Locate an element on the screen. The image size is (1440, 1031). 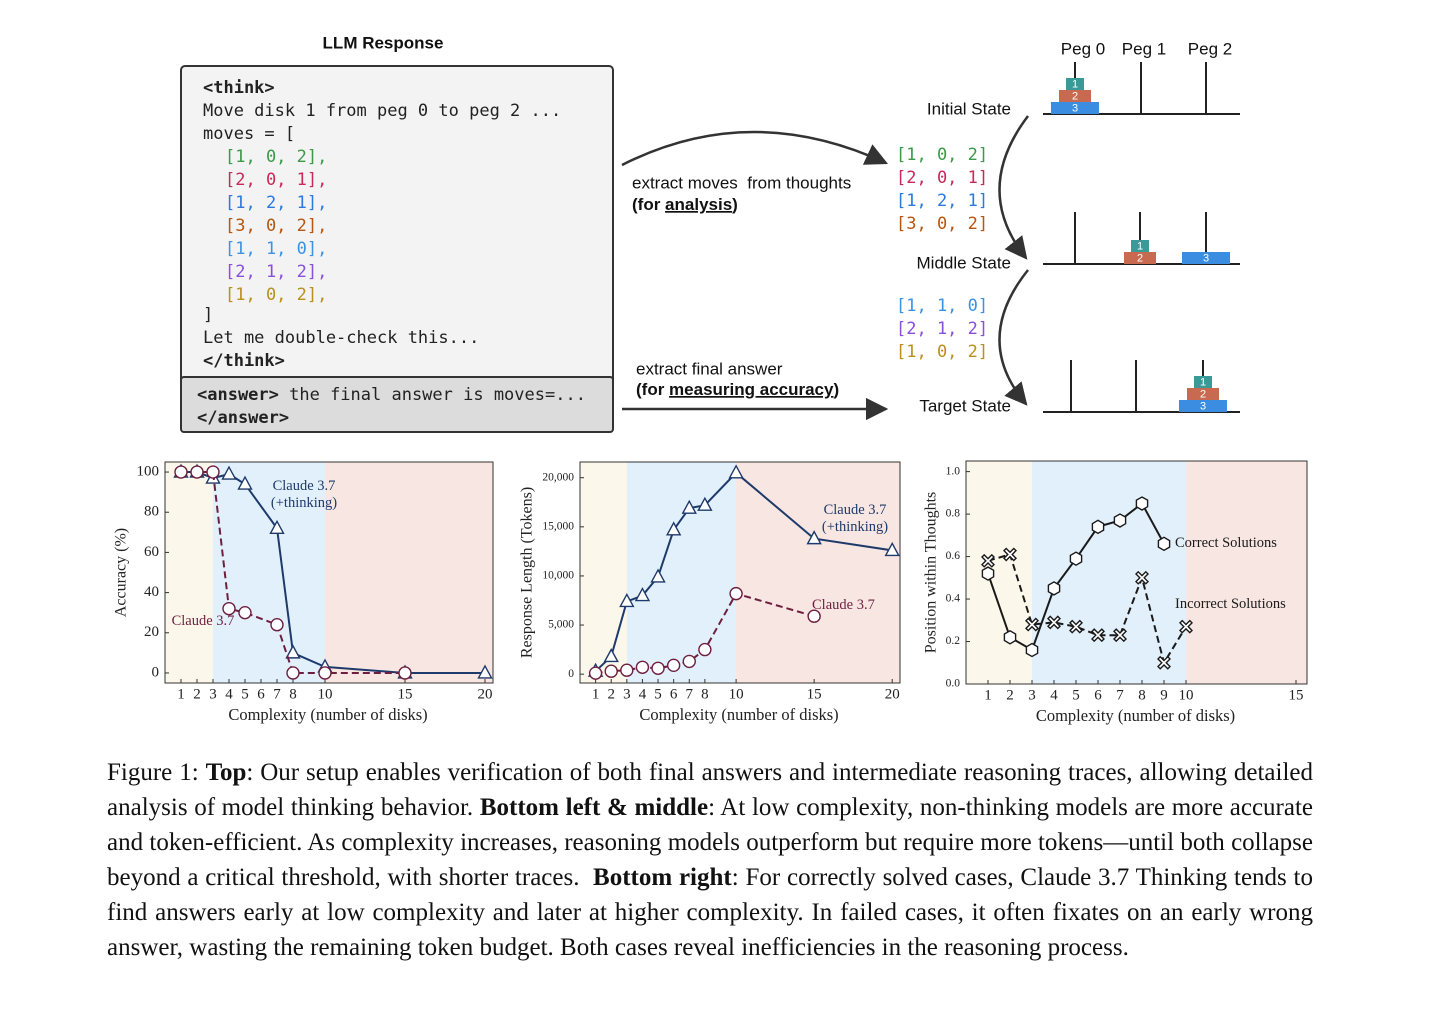
y-tick-label: 0.4 is located at coordinates (953, 599).